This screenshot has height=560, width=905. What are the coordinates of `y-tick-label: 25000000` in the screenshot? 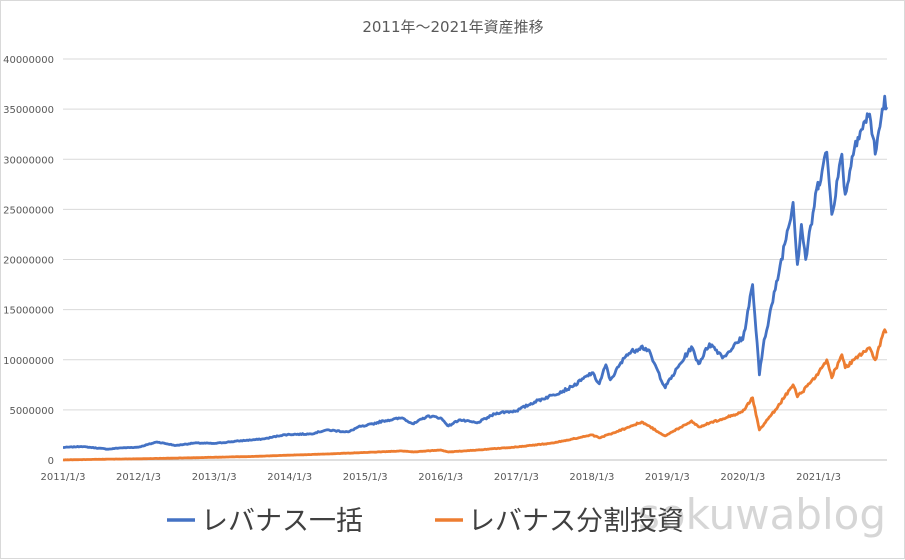 It's located at (28, 210).